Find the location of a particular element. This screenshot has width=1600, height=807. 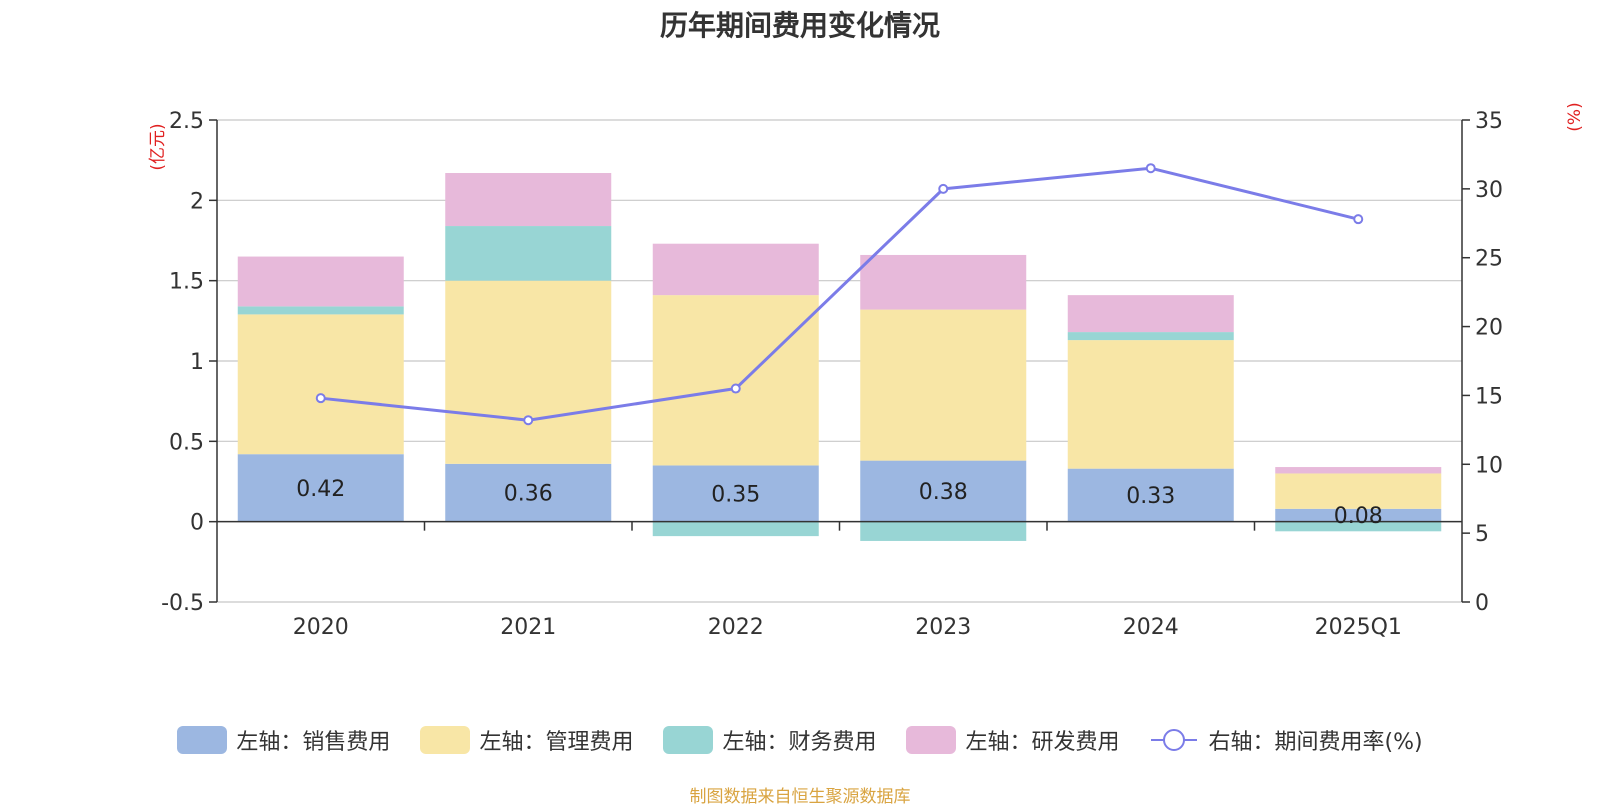

legend-item-sales: 左轴：销售费用 is located at coordinates (283, 740).